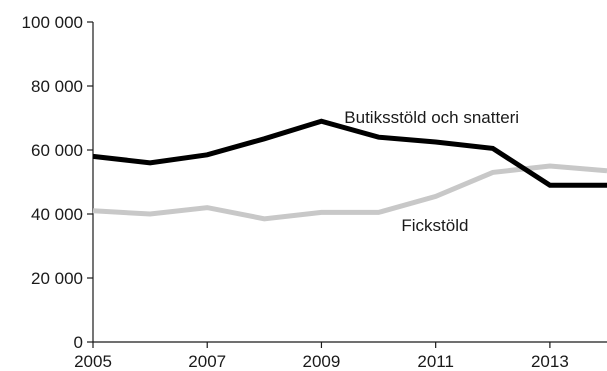 The height and width of the screenshot is (371, 607). I want to click on x-tick-label: 2009, so click(322, 361).